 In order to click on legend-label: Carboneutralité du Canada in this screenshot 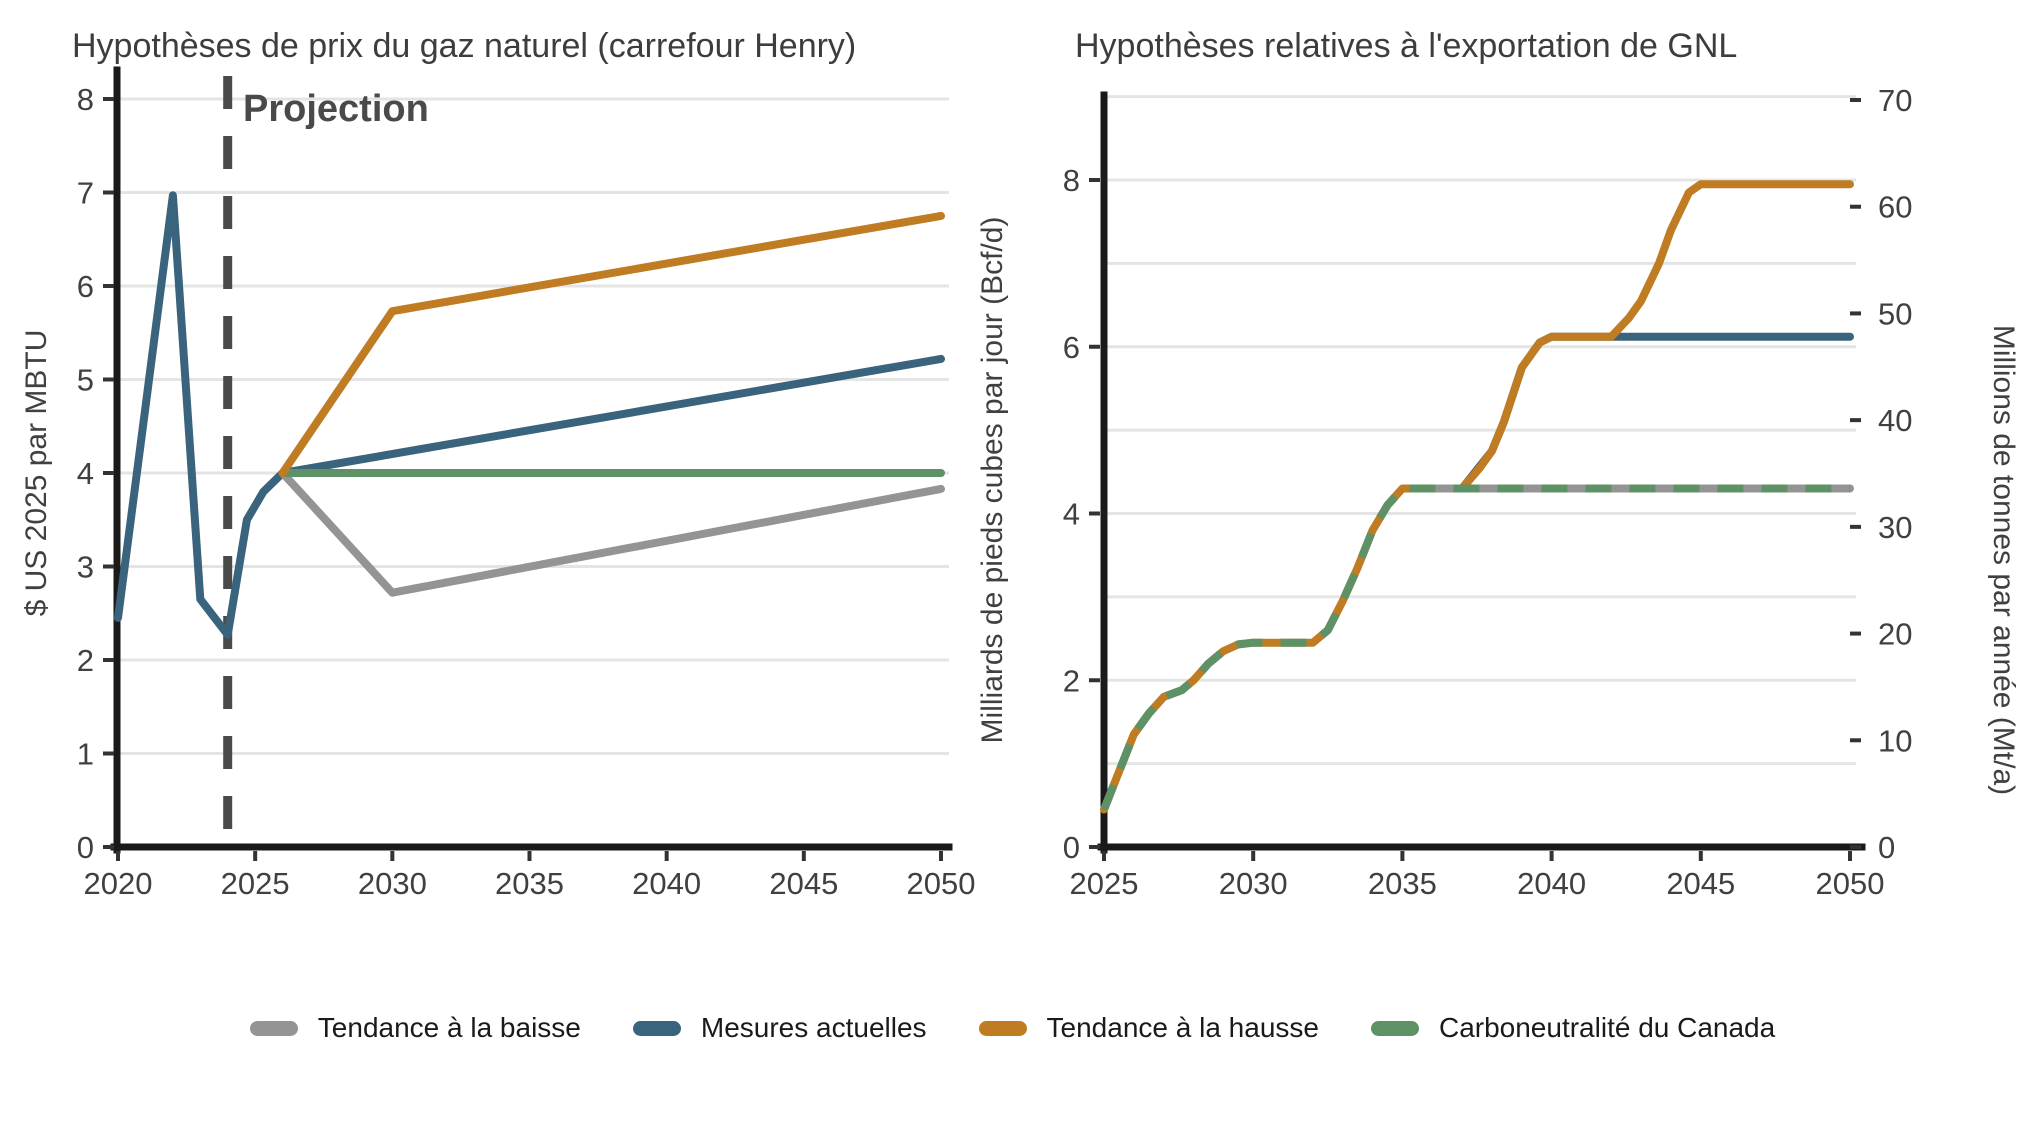, I will do `click(1607, 1027)`.